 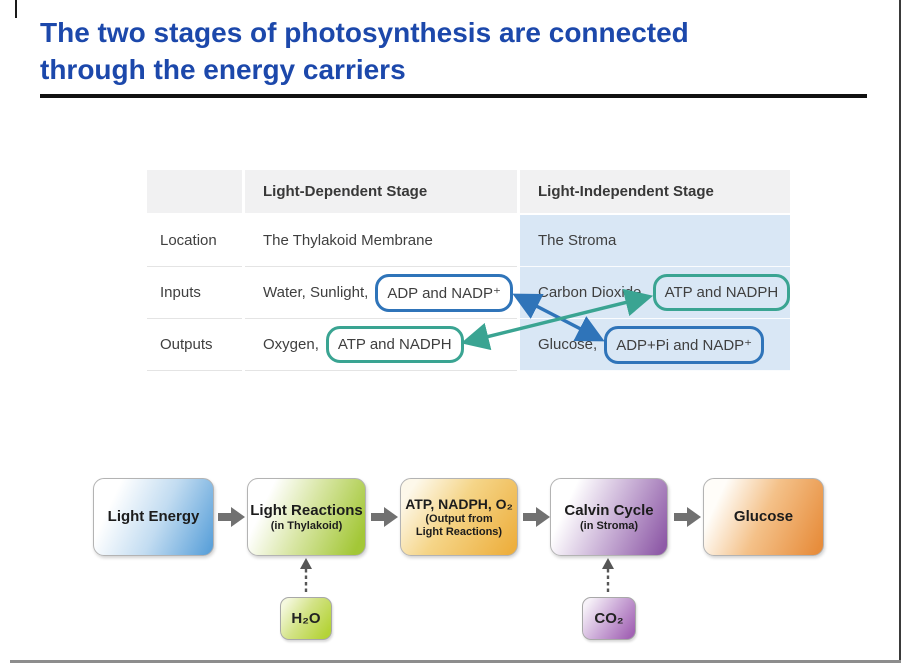 What do you see at coordinates (655, 241) in the screenshot?
I see `cell-location-independent: The Stroma` at bounding box center [655, 241].